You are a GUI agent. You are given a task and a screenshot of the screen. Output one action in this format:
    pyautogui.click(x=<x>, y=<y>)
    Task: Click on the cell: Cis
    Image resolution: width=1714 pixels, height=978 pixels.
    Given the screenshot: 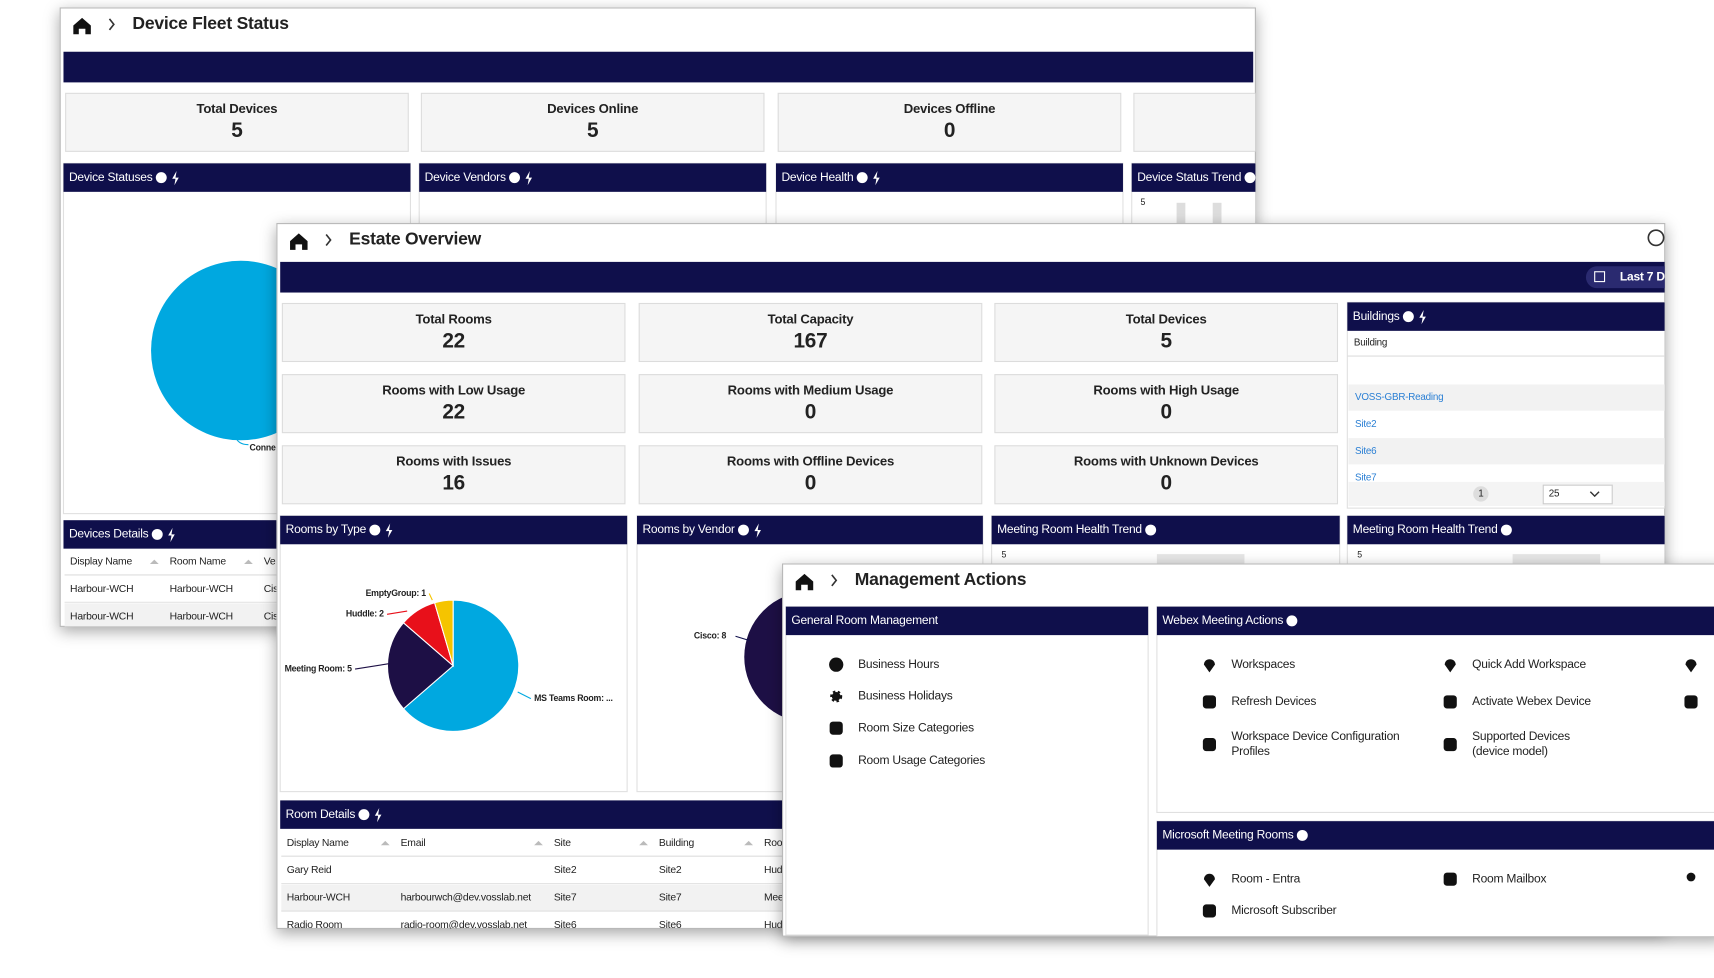 What is the action you would take?
    pyautogui.click(x=271, y=589)
    